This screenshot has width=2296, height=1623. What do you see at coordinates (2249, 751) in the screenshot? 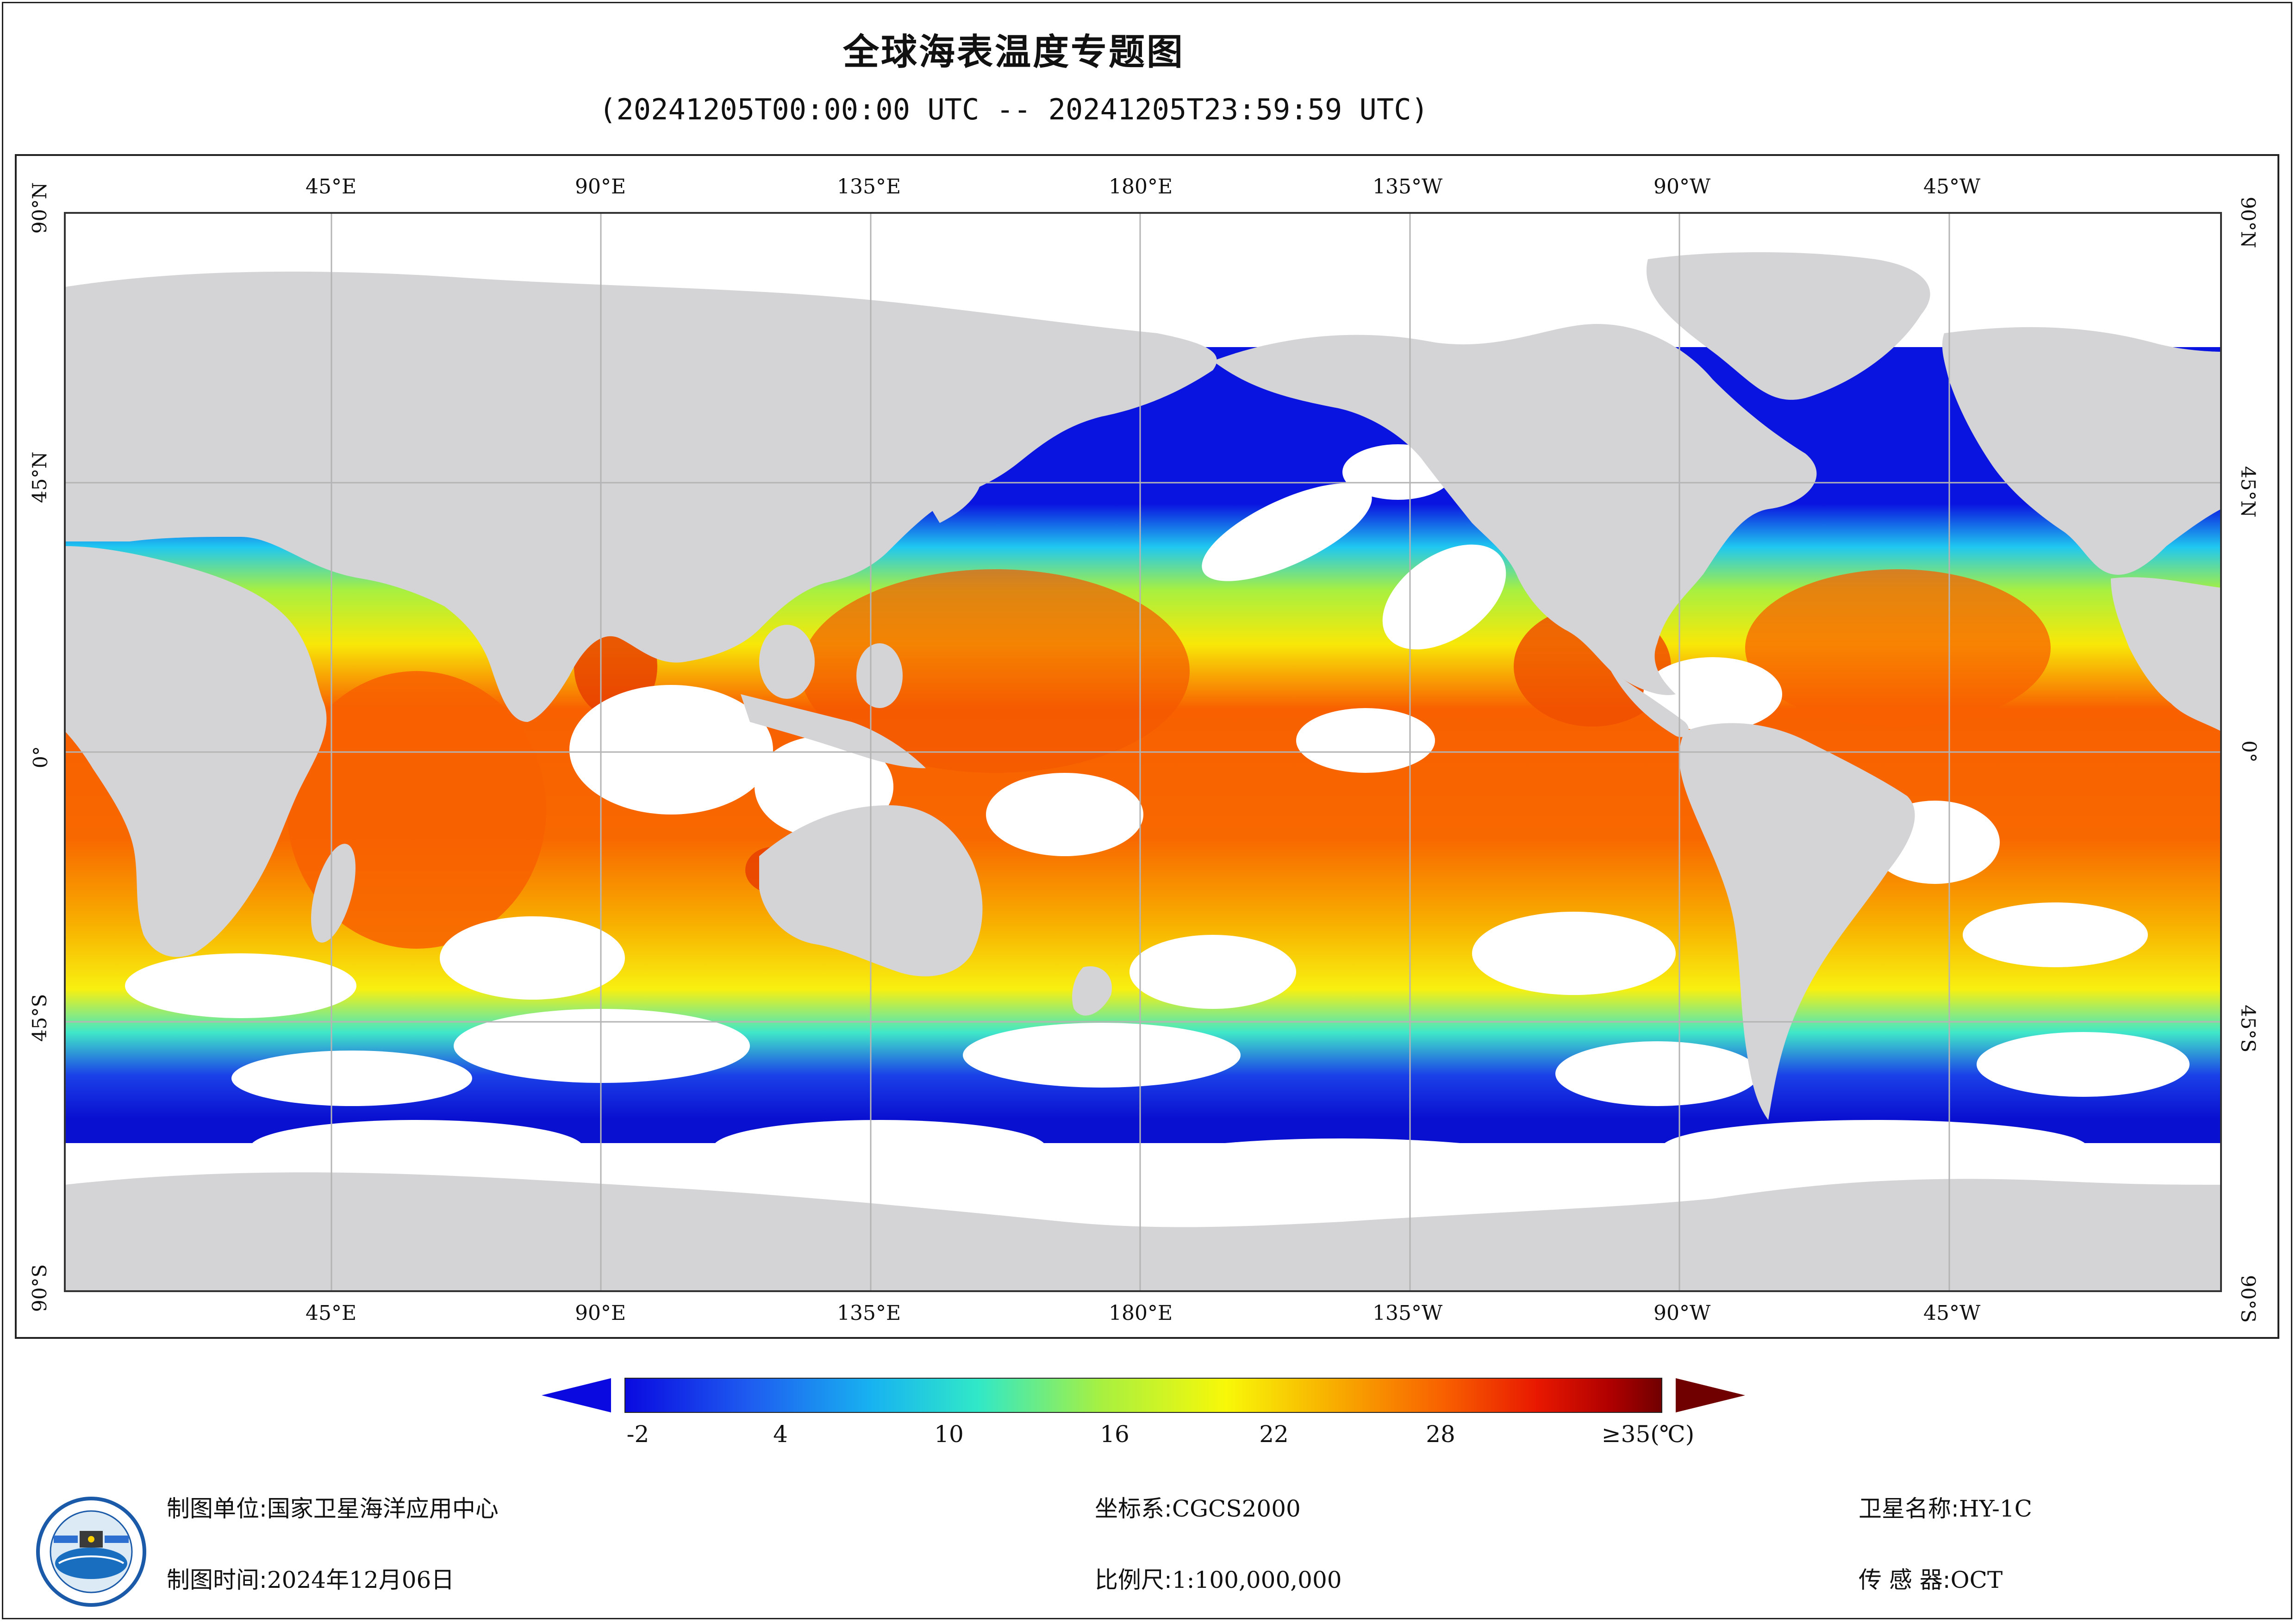
I see `lat-label-right: 0°` at bounding box center [2249, 751].